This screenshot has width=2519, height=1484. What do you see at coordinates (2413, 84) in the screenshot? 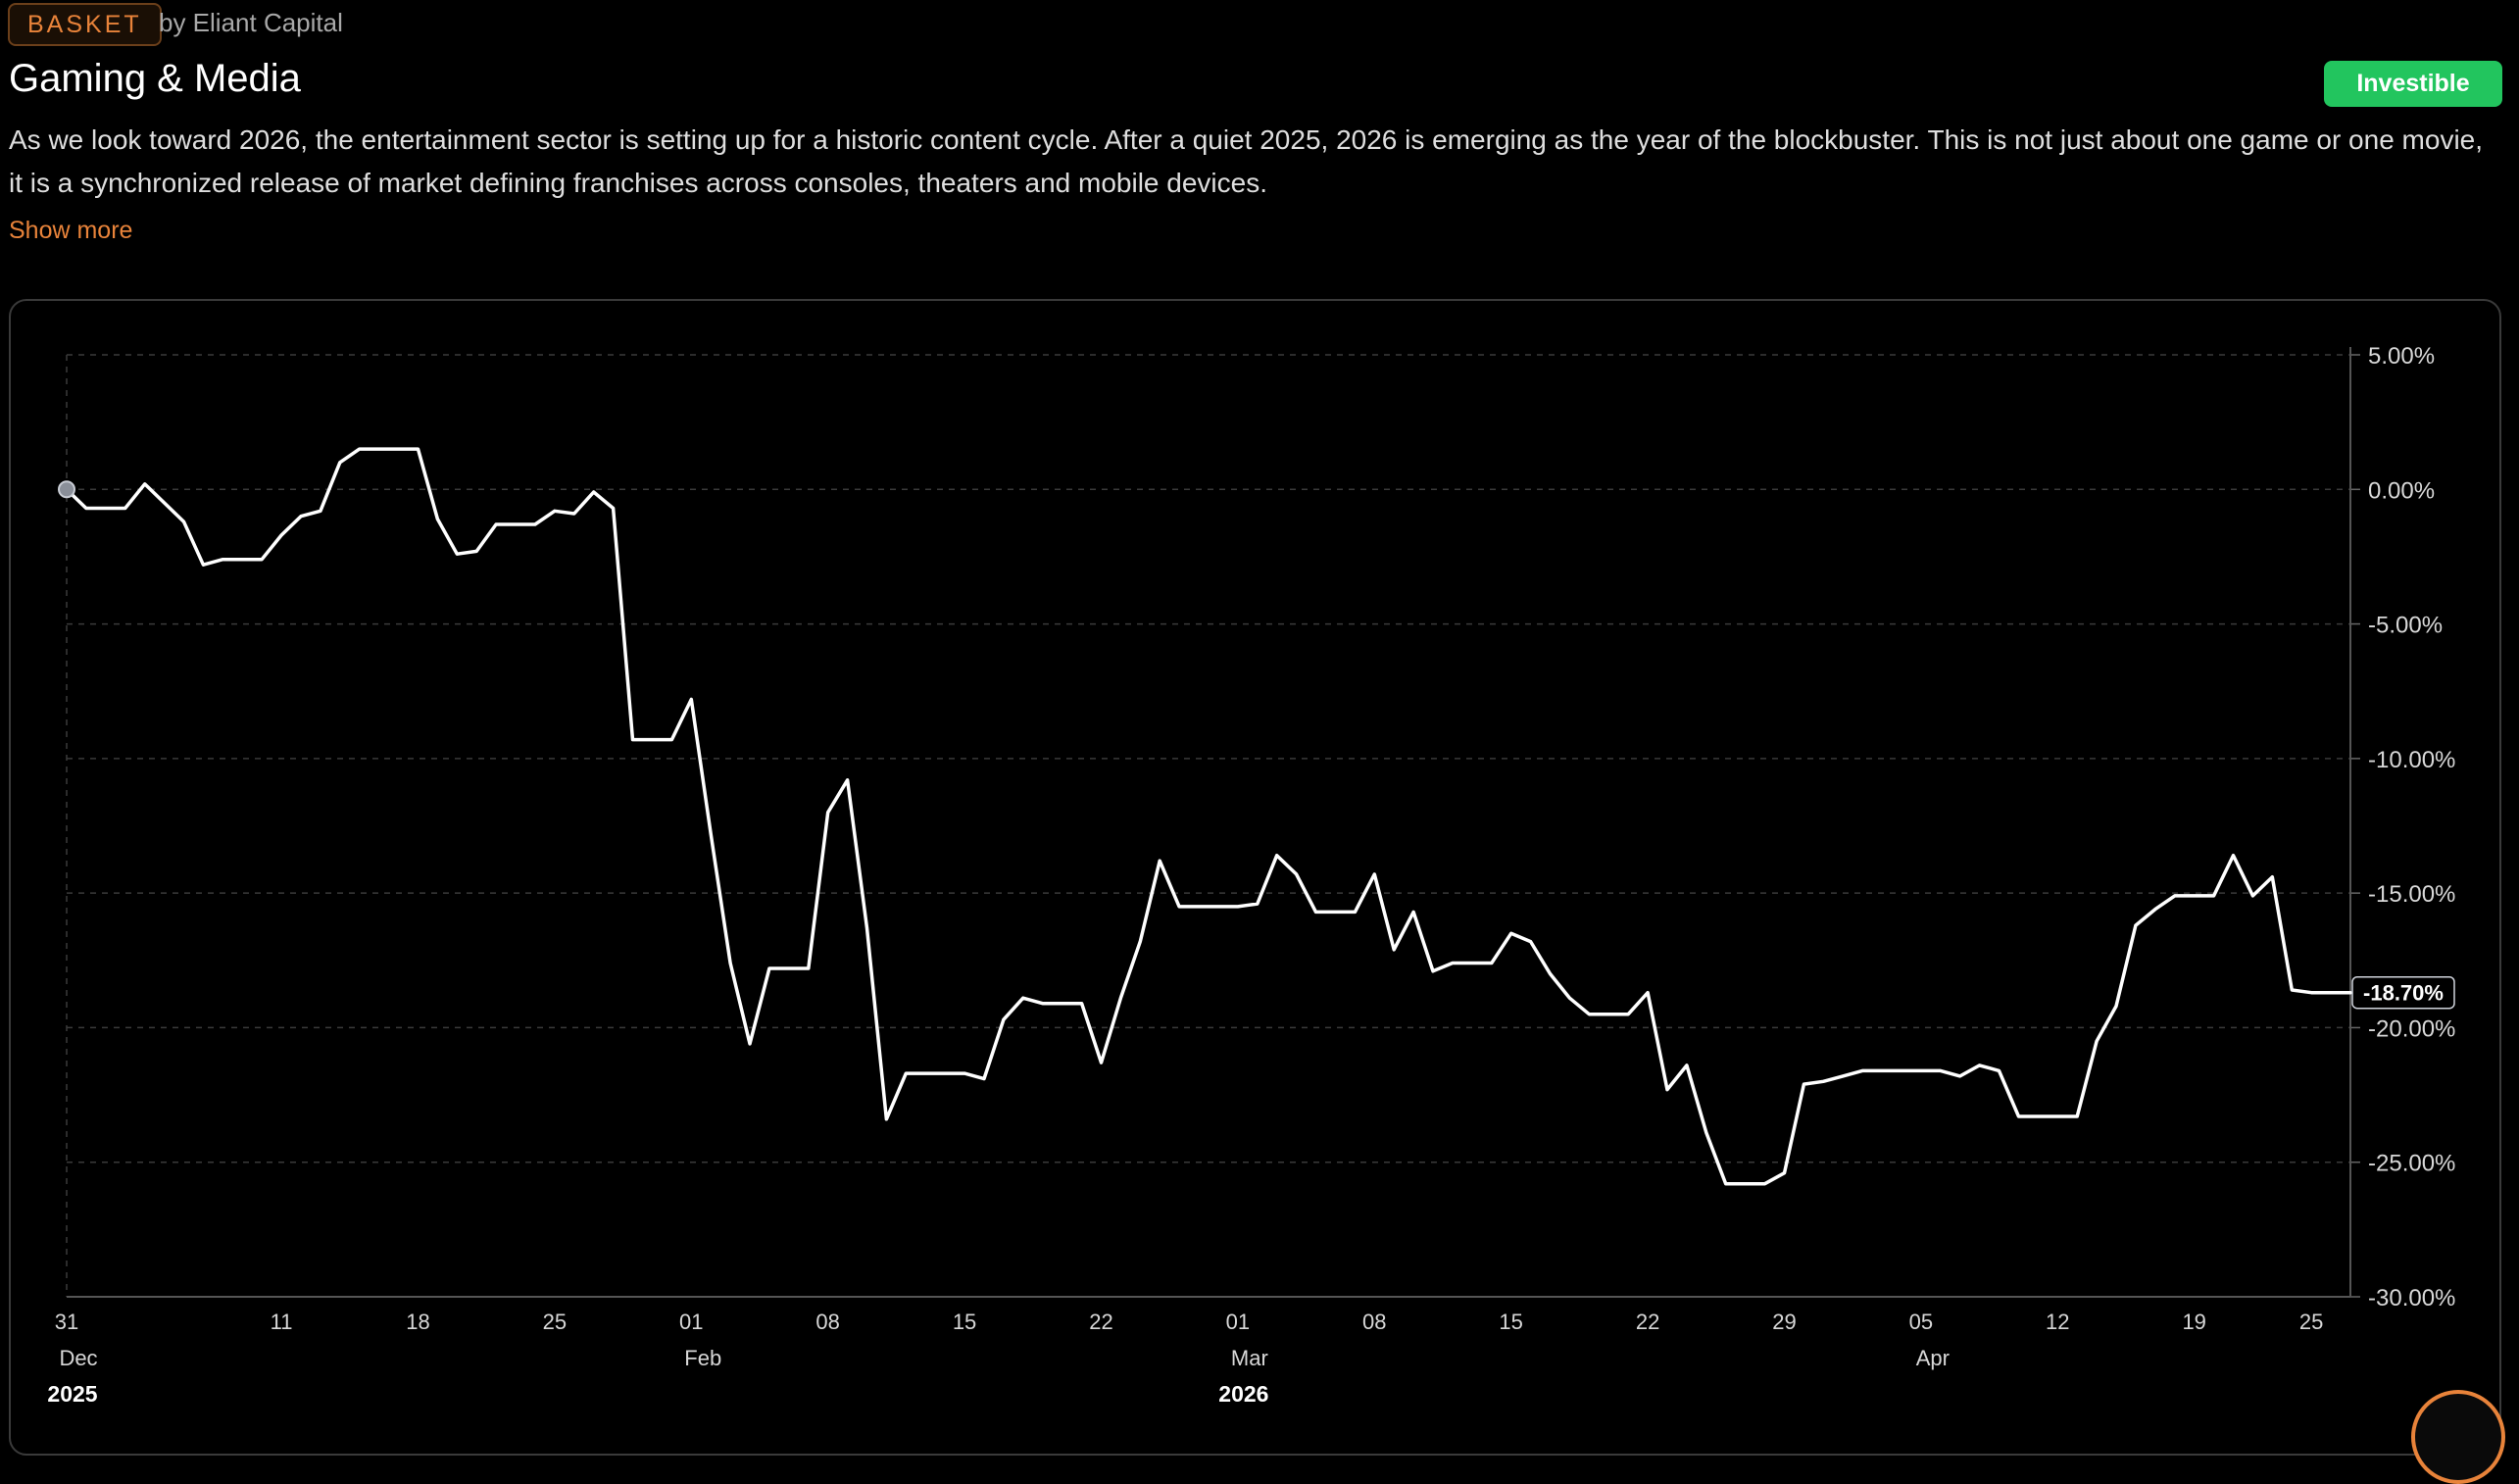
I see `investible-button: Investible` at bounding box center [2413, 84].